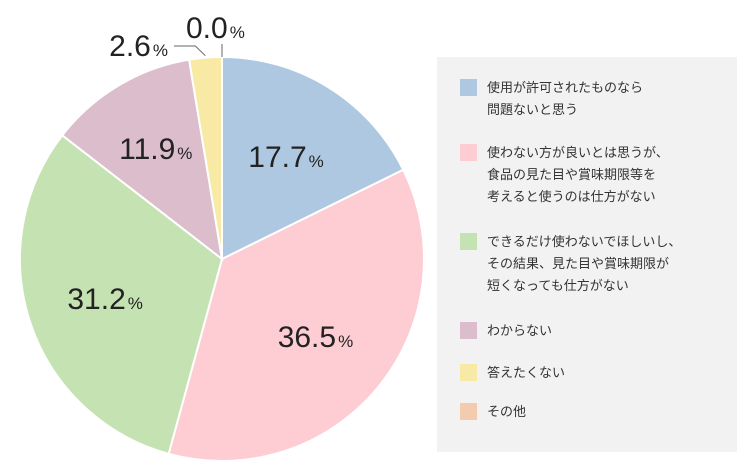  I want to click on slice-label-1: 36.5%, so click(316, 337).